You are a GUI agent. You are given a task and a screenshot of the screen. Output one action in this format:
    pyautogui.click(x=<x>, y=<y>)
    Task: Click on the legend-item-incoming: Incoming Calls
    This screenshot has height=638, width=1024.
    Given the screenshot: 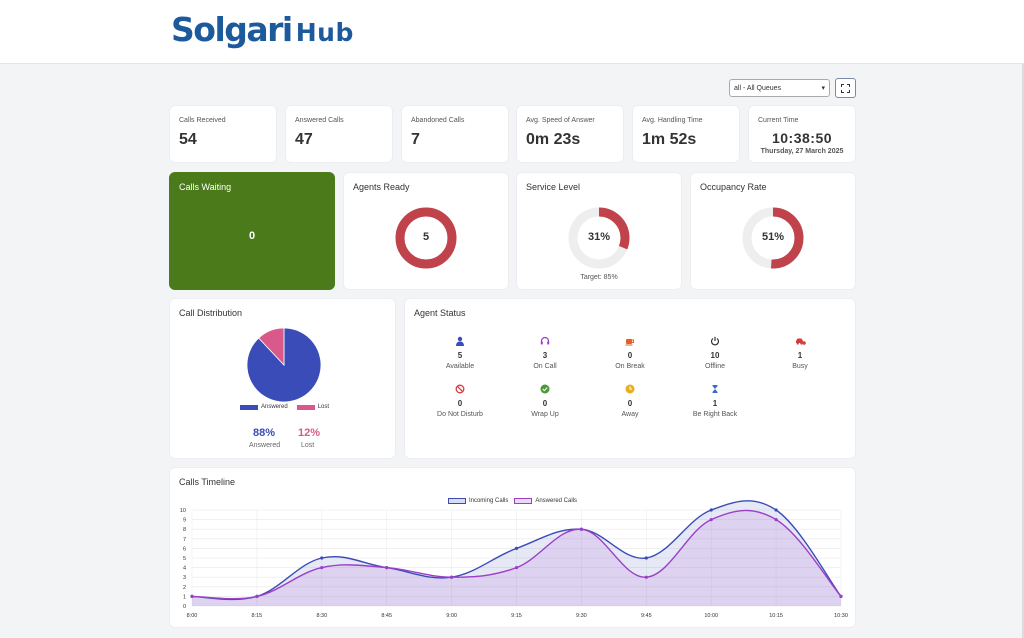 What is the action you would take?
    pyautogui.click(x=478, y=501)
    